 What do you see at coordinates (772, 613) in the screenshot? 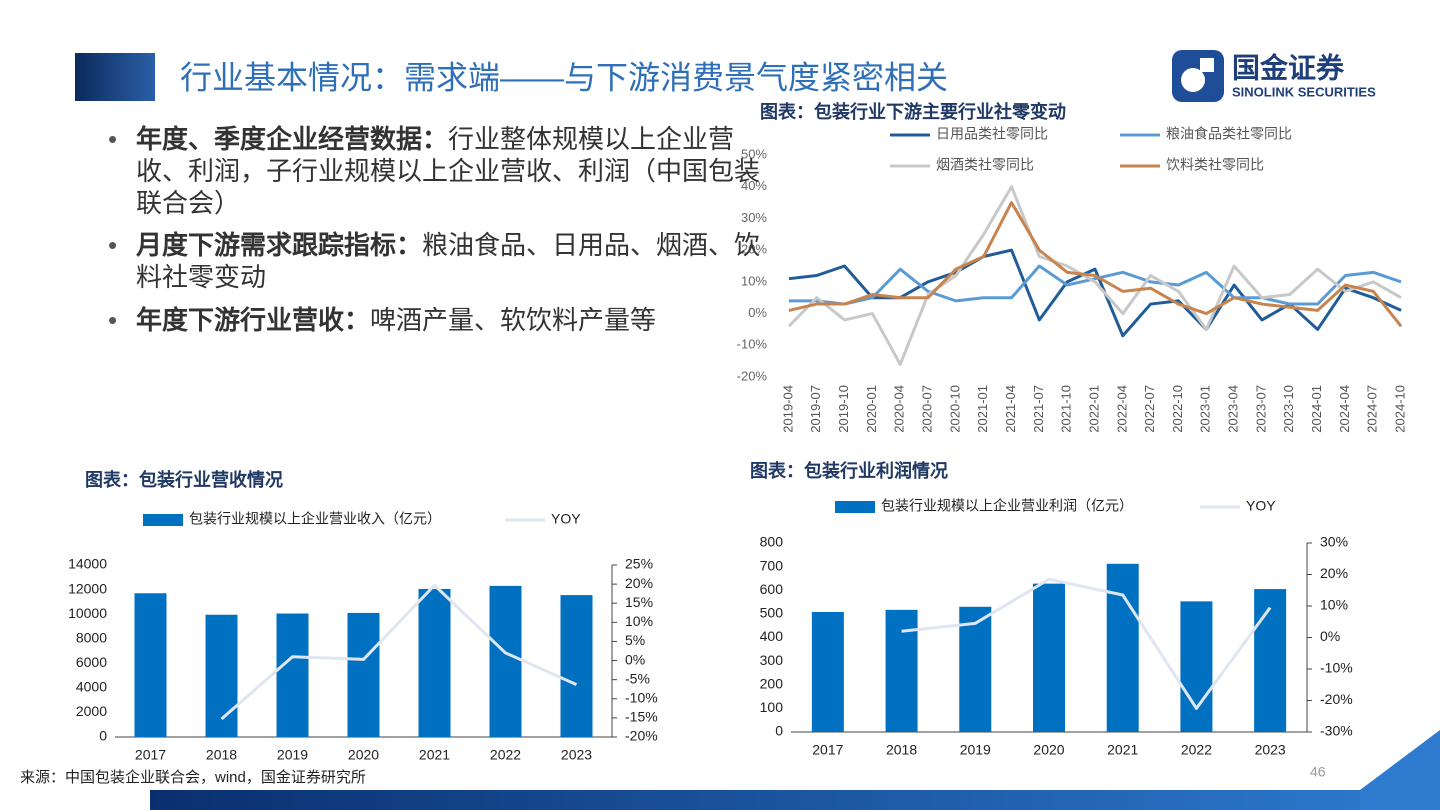
I see `y-tick-label: 500` at bounding box center [772, 613].